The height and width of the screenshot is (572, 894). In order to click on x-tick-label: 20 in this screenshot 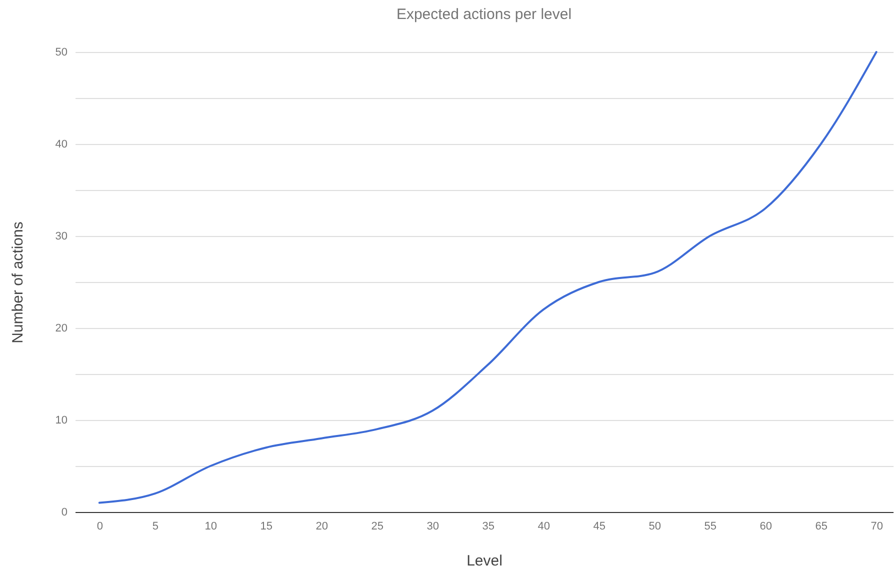, I will do `click(322, 526)`.